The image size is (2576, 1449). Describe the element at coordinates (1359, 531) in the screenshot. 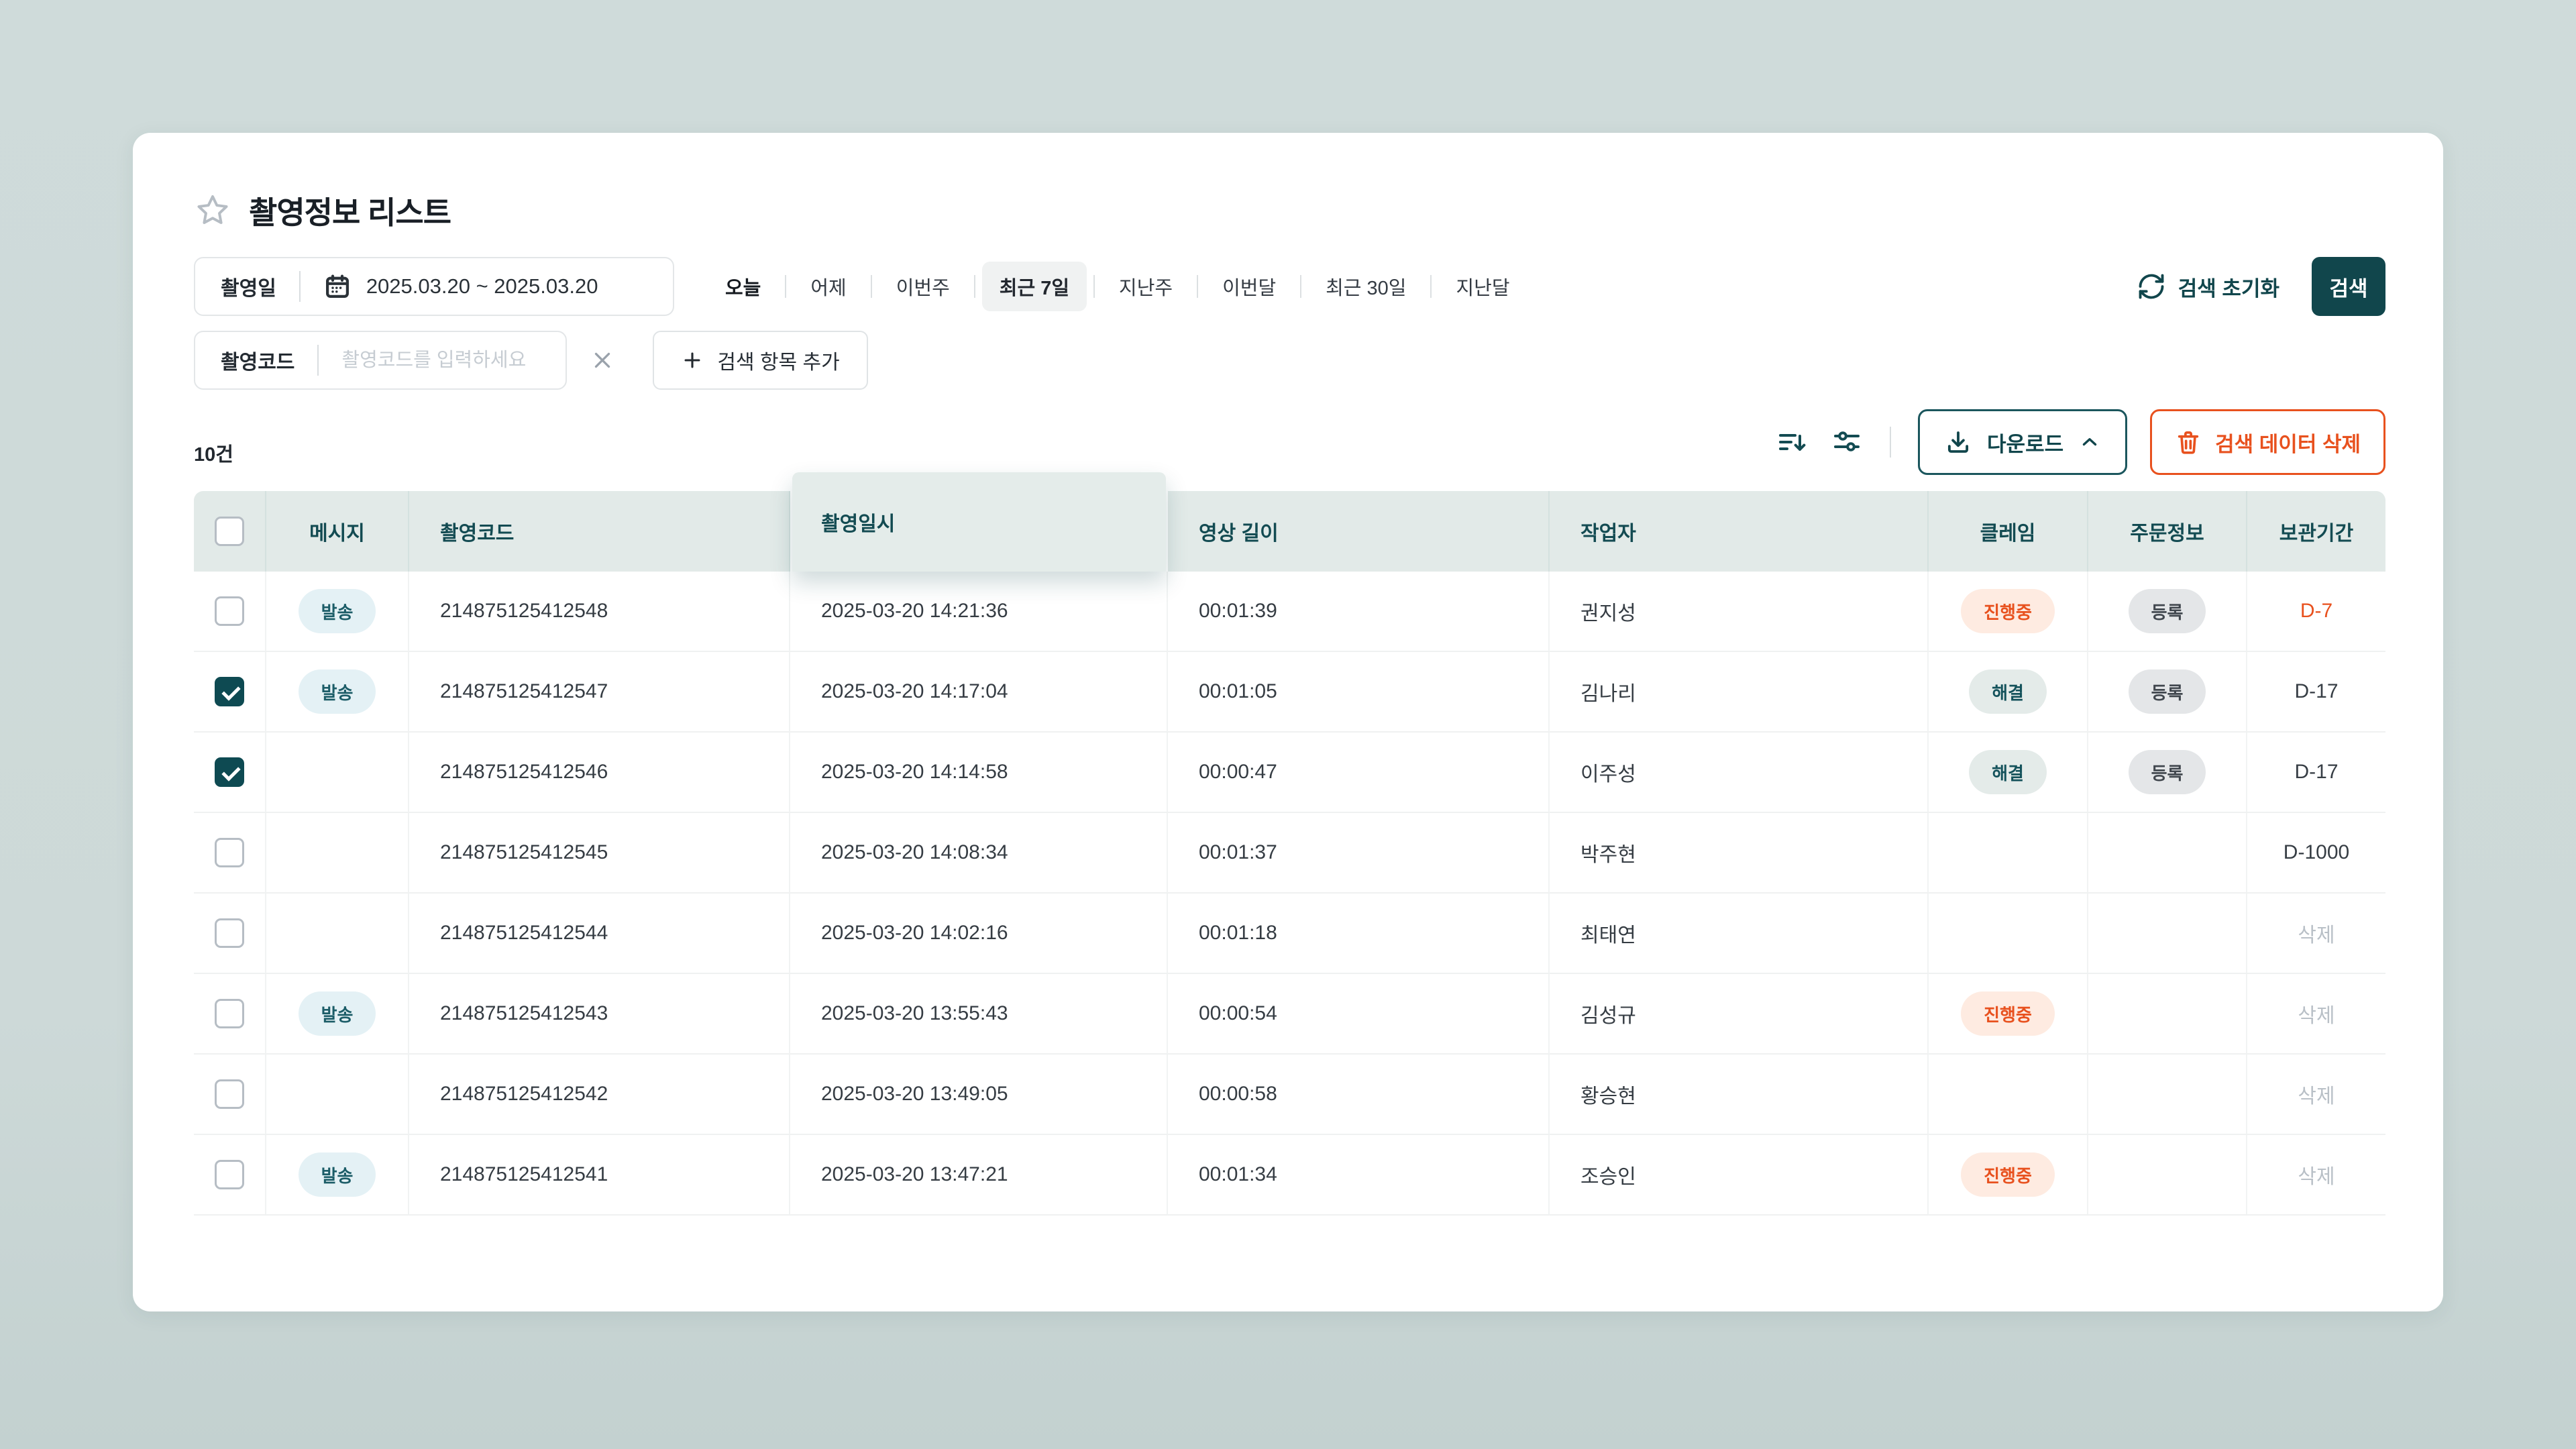

I see `col-header-duration: 영상 길이` at that location.